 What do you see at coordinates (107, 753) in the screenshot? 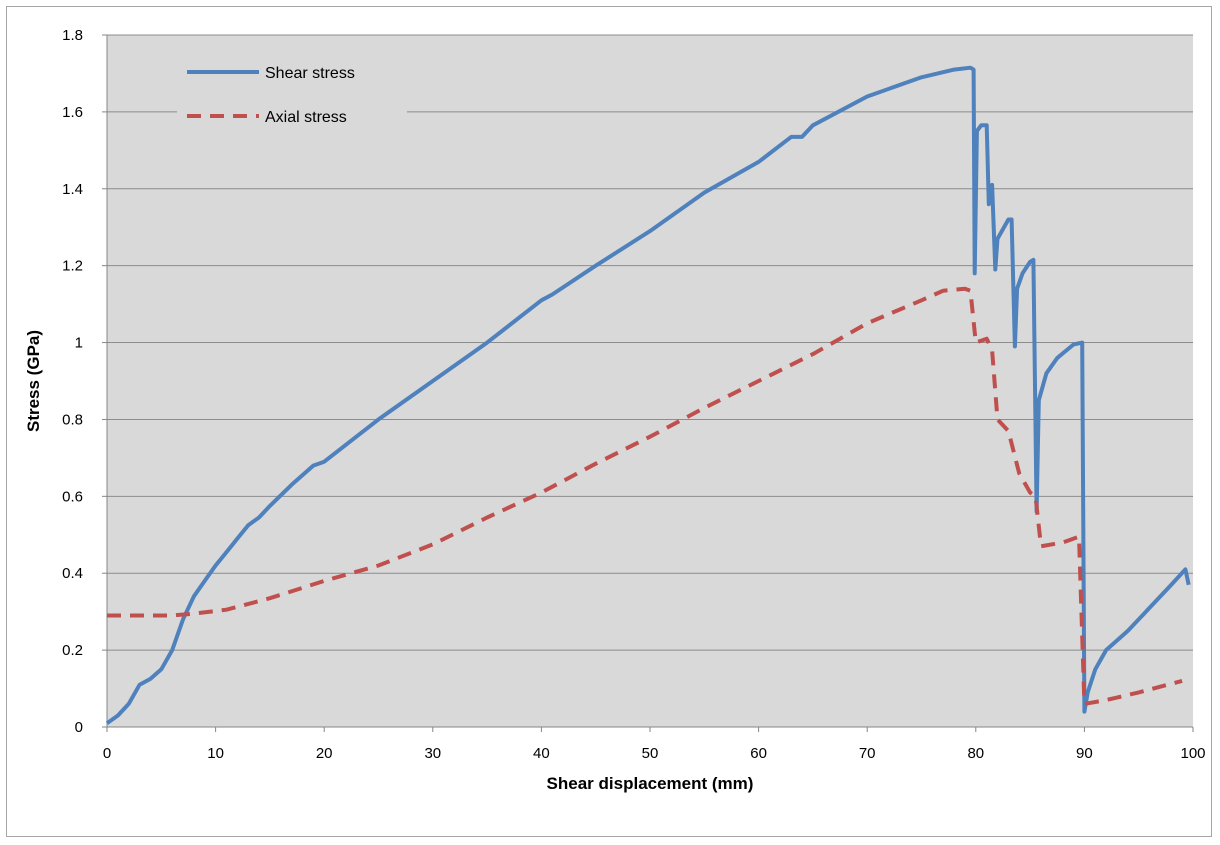
I see `x-tick-label: 0` at bounding box center [107, 753].